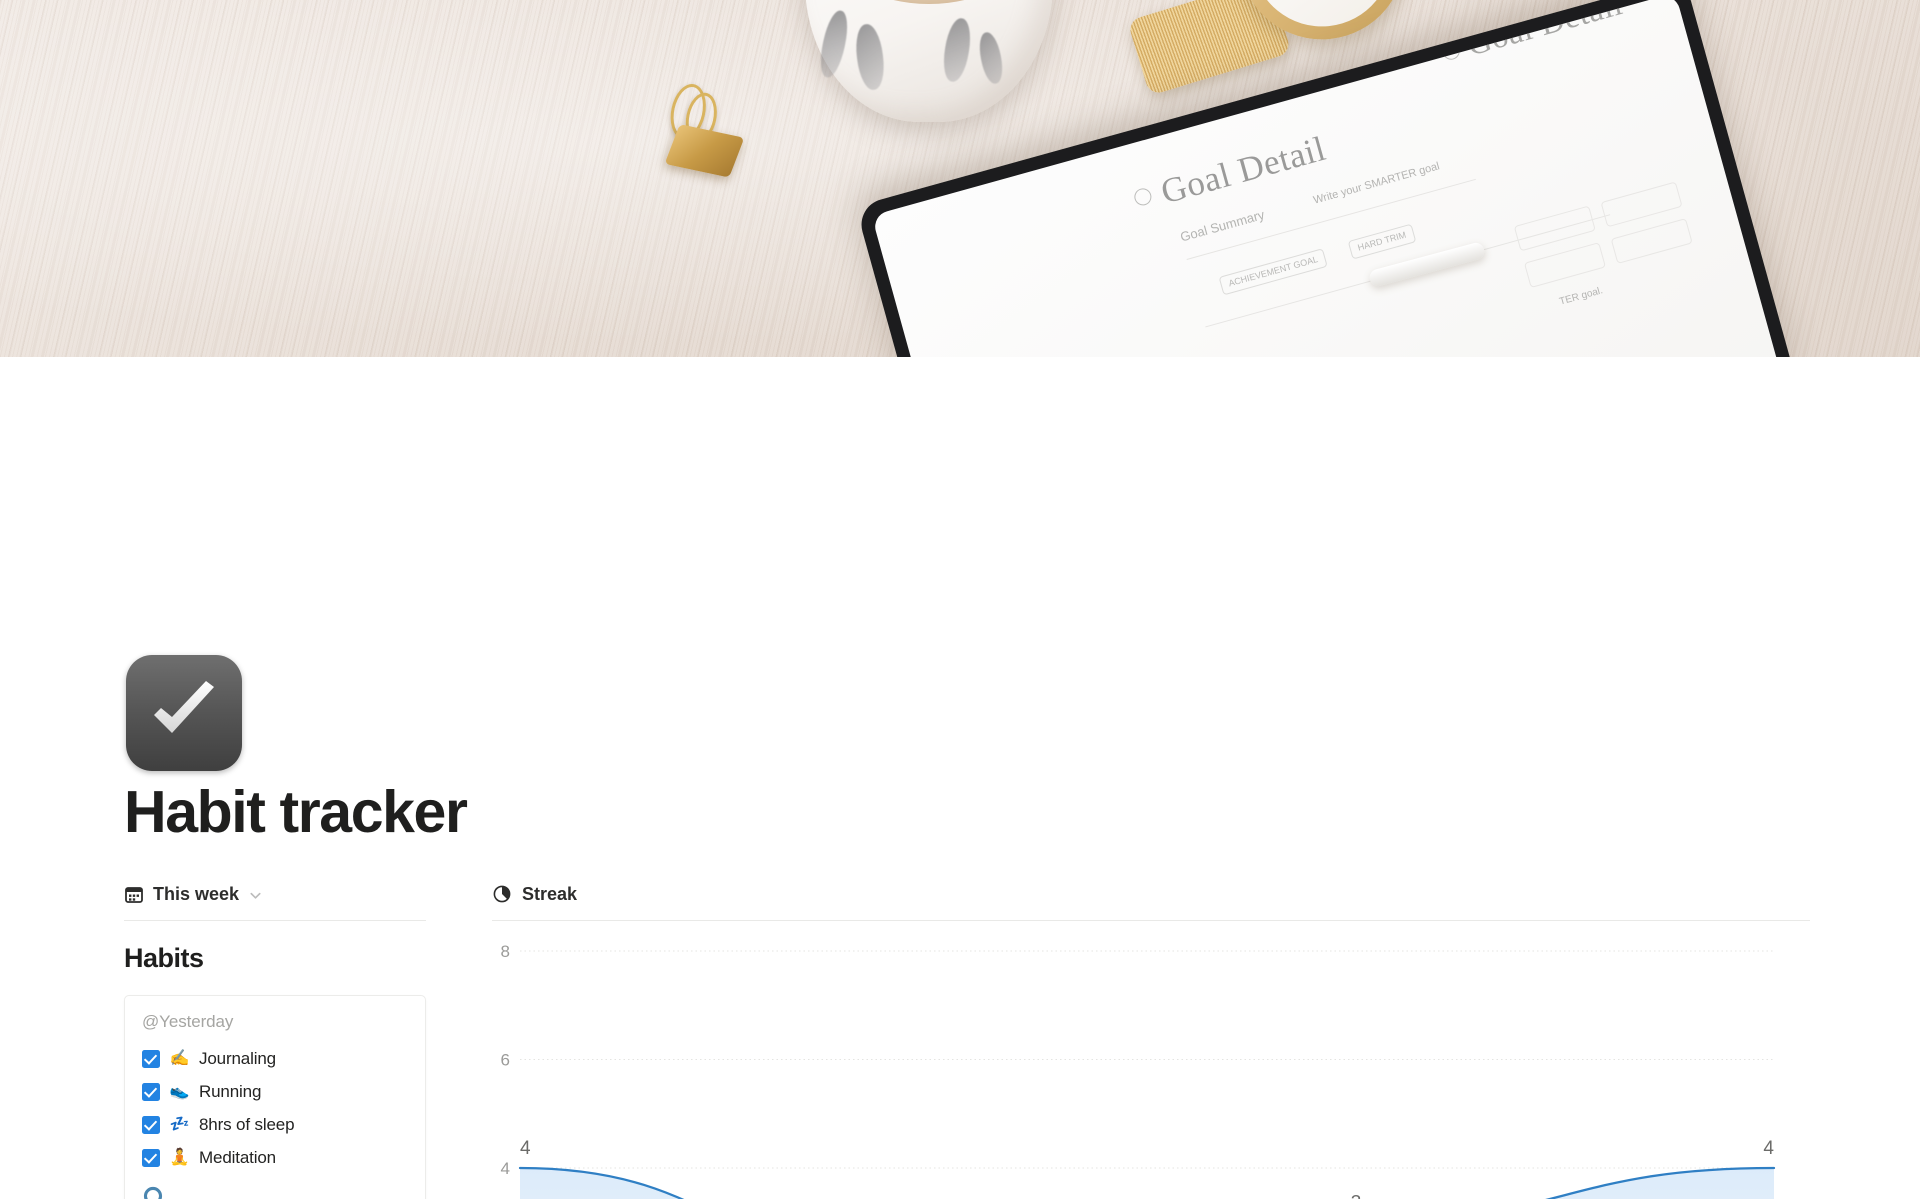  Describe the element at coordinates (164, 958) in the screenshot. I see `habits-heading: Habits` at that location.